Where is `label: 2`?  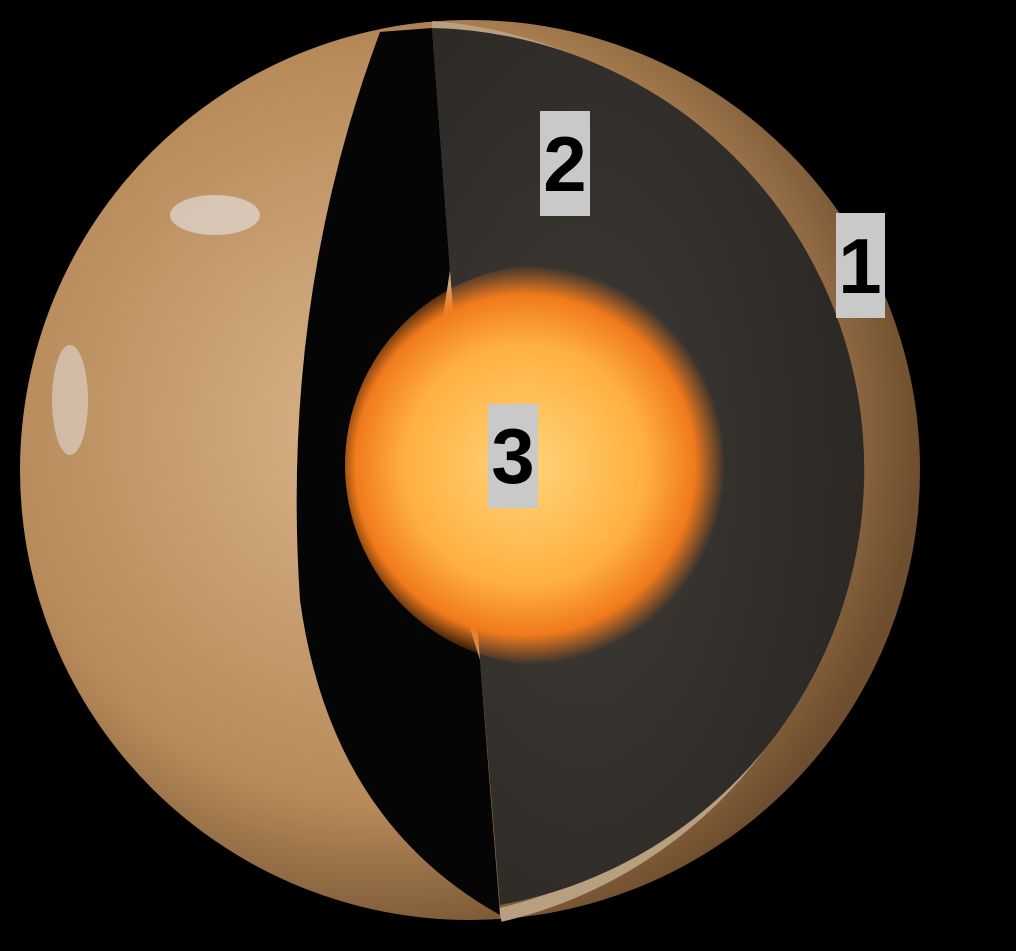
label: 2 is located at coordinates (564, 164).